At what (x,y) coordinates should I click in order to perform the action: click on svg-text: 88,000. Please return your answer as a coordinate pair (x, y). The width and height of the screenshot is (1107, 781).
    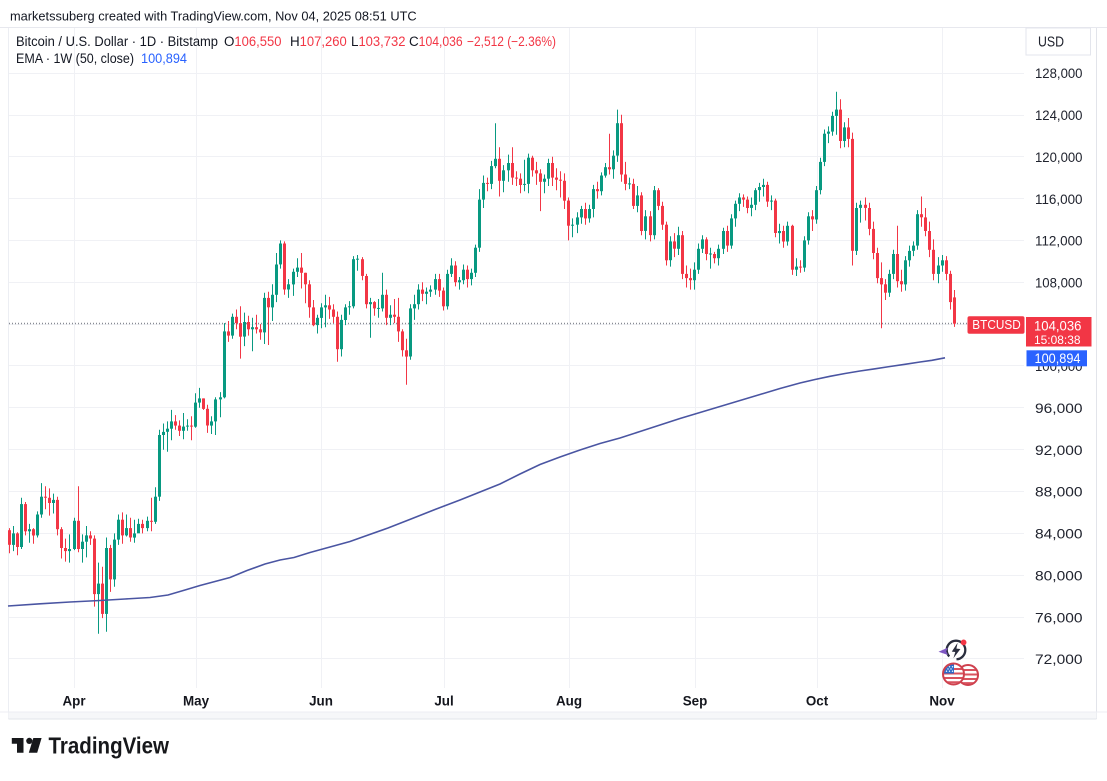
    Looking at the image, I should click on (1059, 493).